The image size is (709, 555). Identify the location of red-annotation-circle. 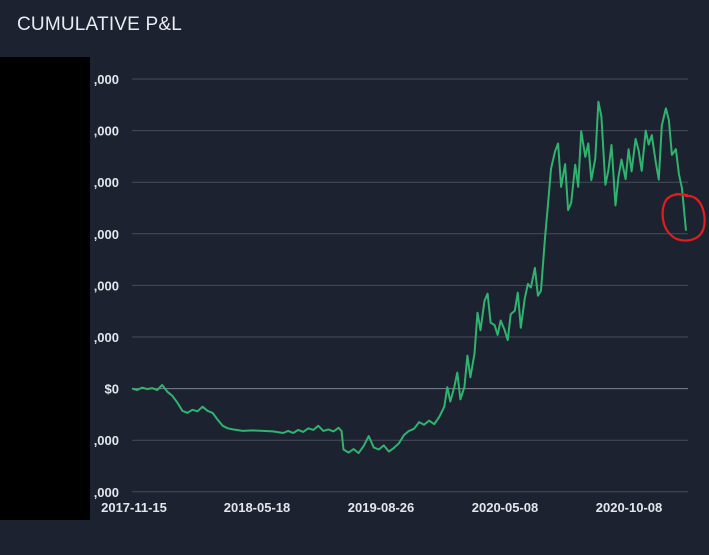
(683, 217).